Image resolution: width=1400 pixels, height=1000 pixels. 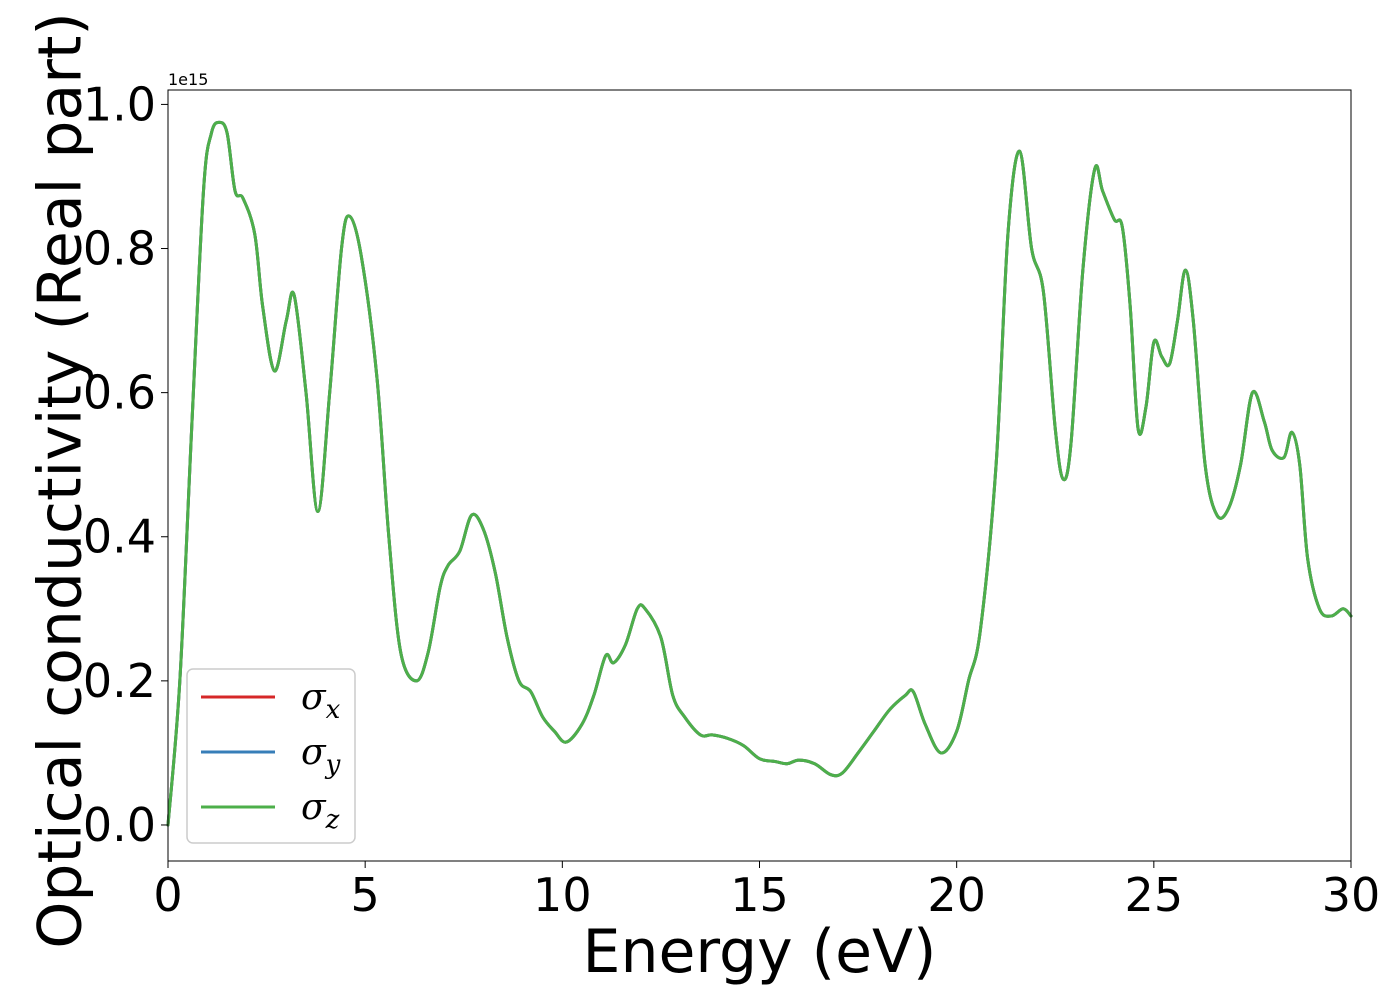 I want to click on y-axis-ticks: 0.0 0.2 0.4 0.6 0.8 1.0, so click(x=125, y=464).